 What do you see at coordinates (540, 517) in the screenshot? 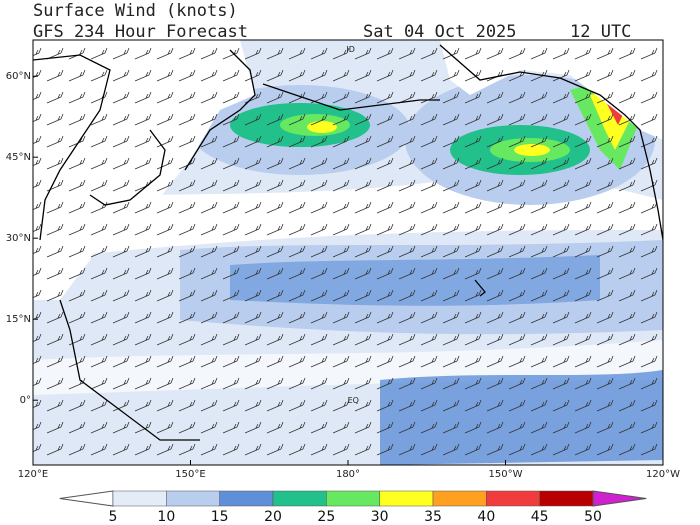
I see `colorbar-label: 45` at bounding box center [540, 517].